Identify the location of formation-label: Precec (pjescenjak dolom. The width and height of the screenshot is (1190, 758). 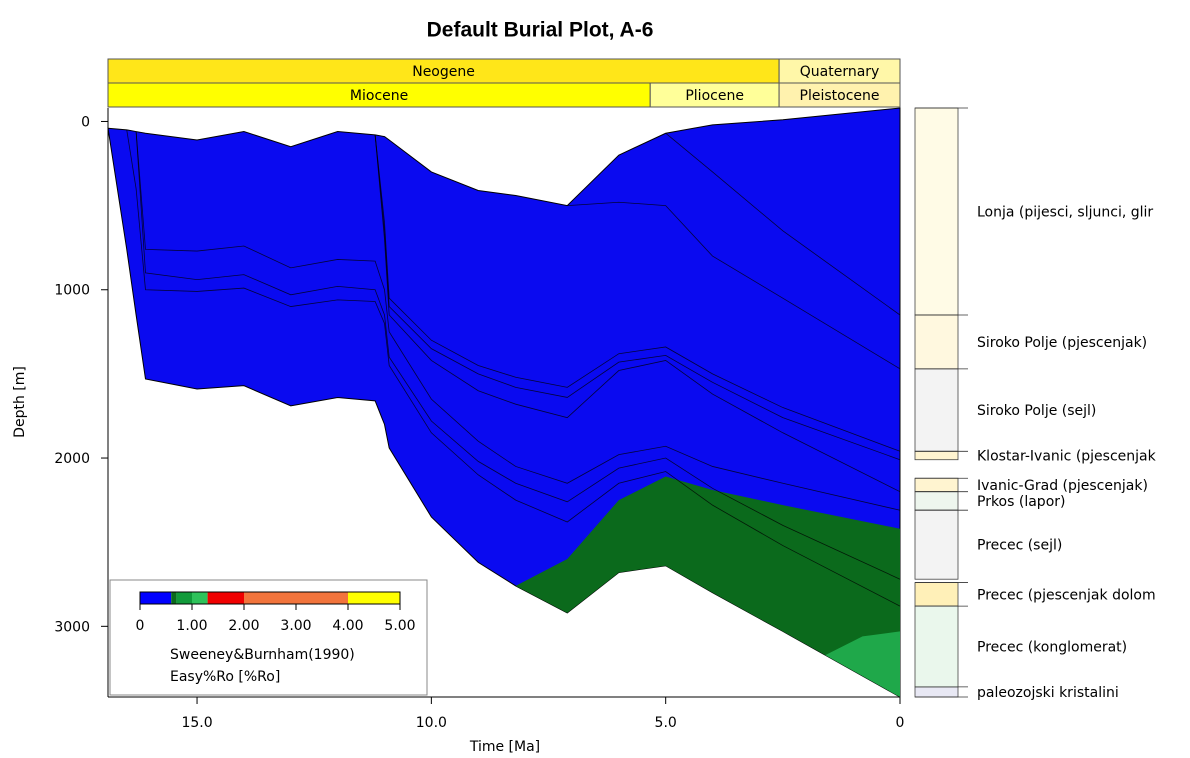
(1066, 595).